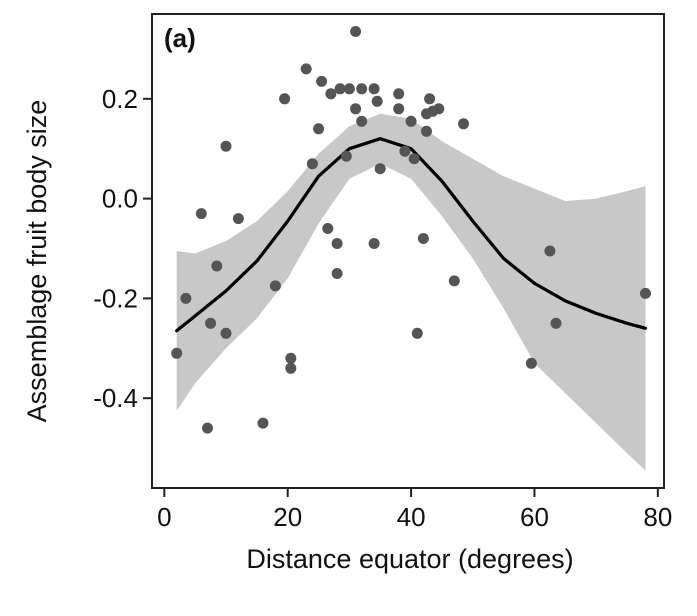 The height and width of the screenshot is (616, 697). I want to click on y-tick-label: 0.0, so click(120, 199).